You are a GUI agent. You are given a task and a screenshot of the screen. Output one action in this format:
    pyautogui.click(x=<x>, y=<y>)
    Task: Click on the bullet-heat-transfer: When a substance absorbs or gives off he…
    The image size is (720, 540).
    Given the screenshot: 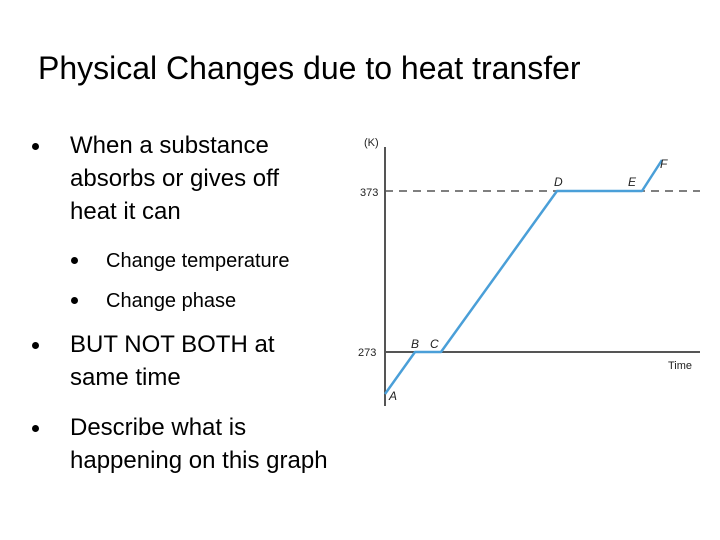 What is the action you would take?
    pyautogui.click(x=175, y=178)
    